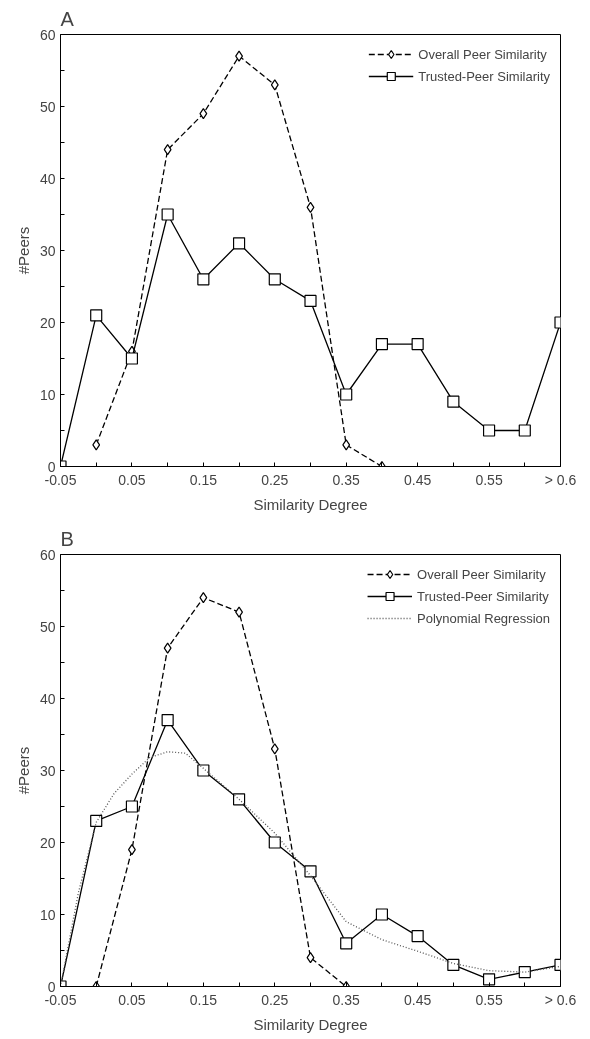 The width and height of the screenshot is (590, 1039). Describe the element at coordinates (483, 618) in the screenshot. I see `legend-label: Polynomial Regression` at that location.